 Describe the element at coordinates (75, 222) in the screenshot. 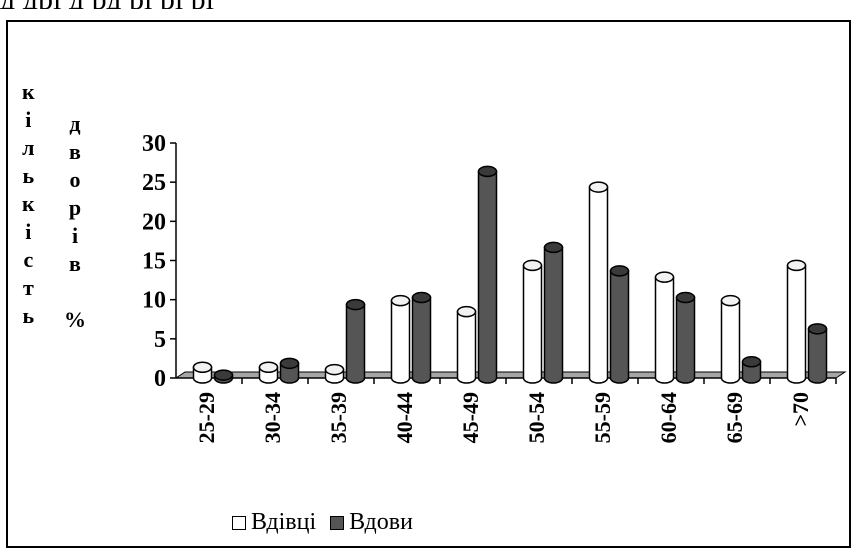

I see `y-axis-label-households: д в о р і в%` at that location.